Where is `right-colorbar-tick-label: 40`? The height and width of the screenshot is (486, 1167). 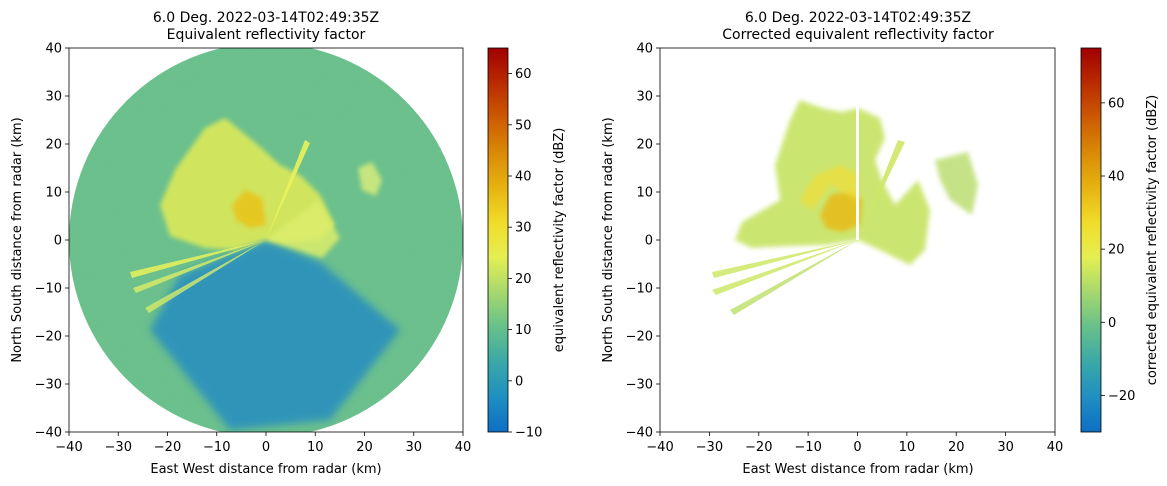
right-colorbar-tick-label: 40 is located at coordinates (1116, 177).